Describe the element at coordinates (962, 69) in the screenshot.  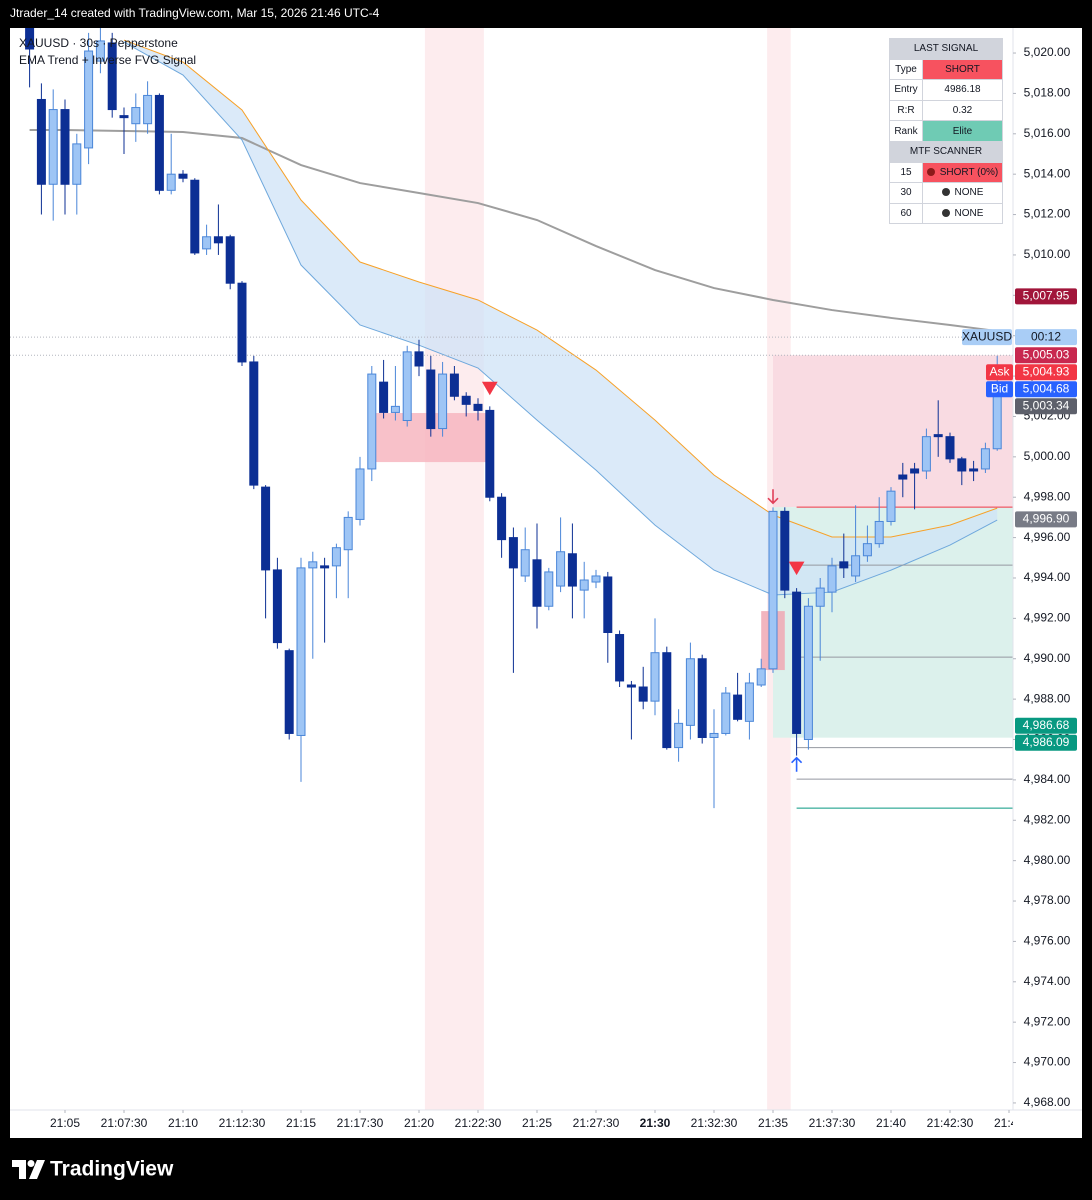
I see `table-value: SHORT` at that location.